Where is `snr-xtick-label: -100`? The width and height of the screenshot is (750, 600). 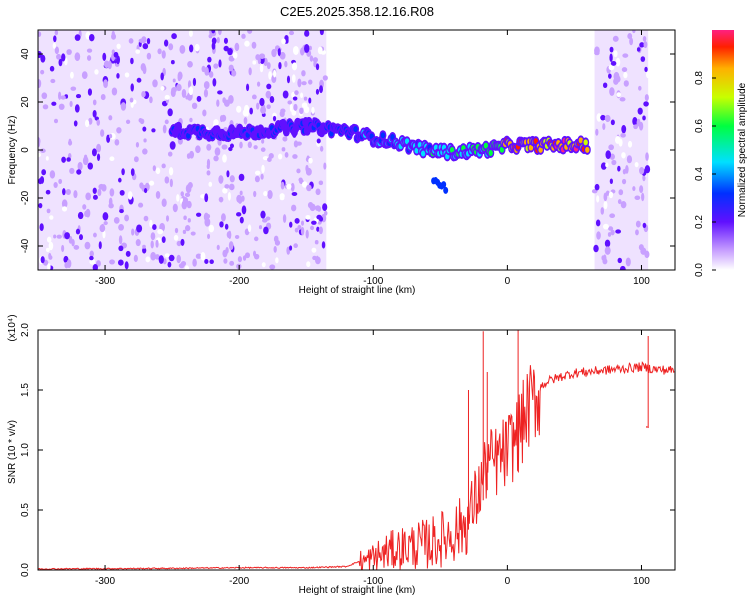
snr-xtick-label: -100 is located at coordinates (373, 581).